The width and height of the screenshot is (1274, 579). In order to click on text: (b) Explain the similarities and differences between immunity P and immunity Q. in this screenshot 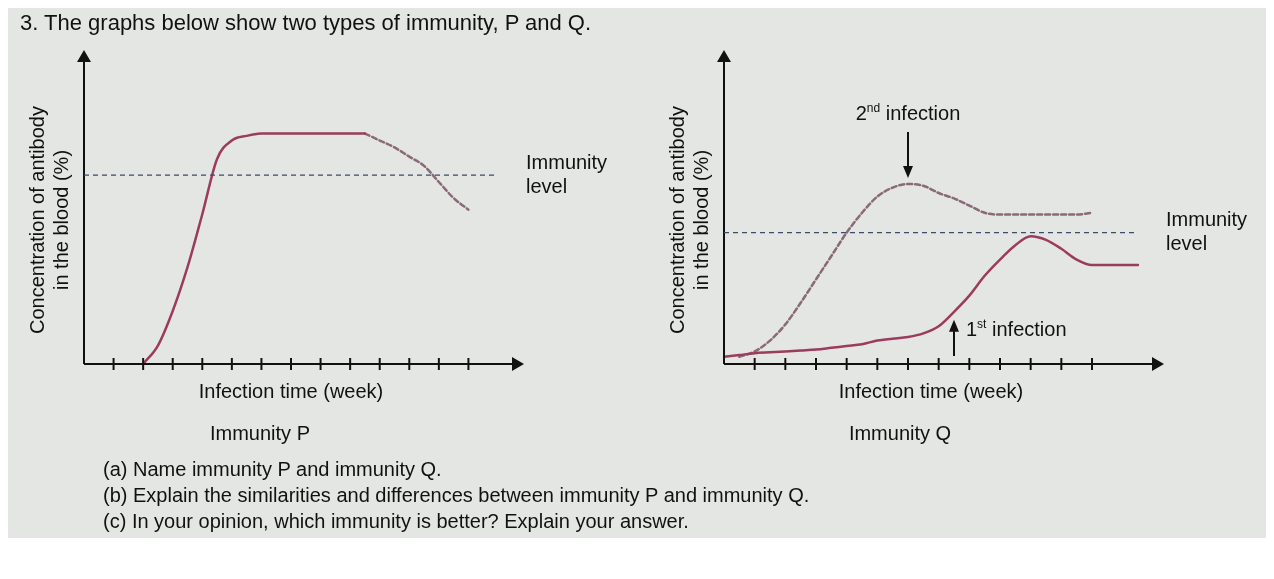, I will do `click(457, 495)`.